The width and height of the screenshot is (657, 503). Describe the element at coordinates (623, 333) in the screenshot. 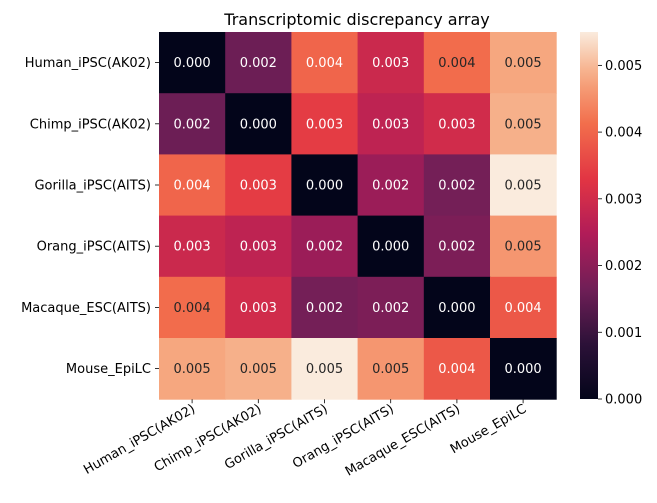

I see `colorbar-tick-label: 0.001` at that location.